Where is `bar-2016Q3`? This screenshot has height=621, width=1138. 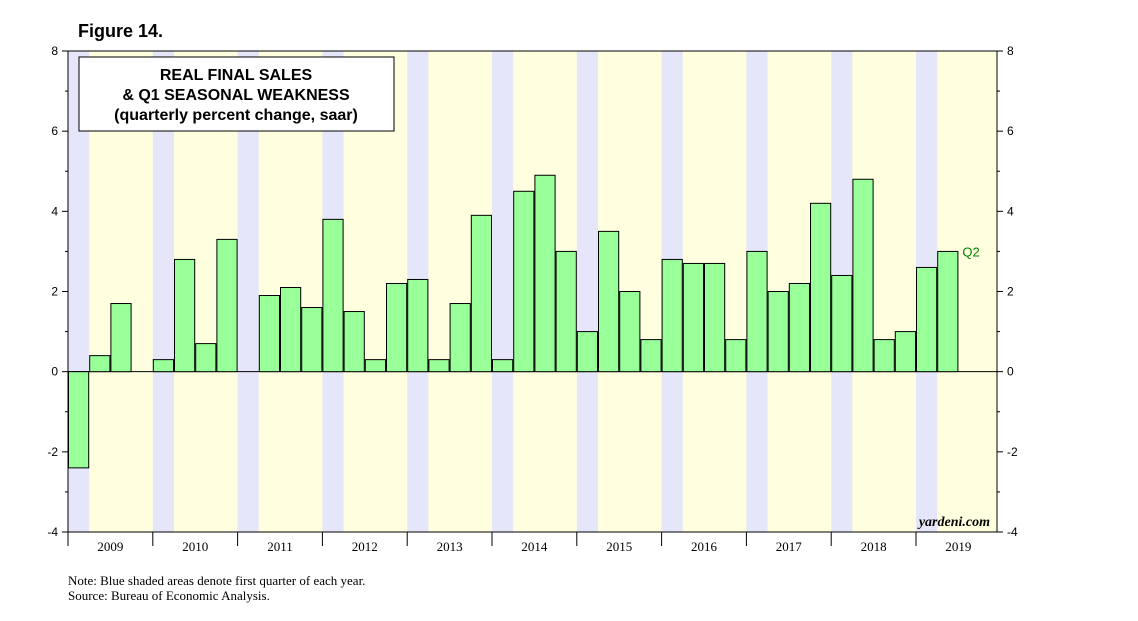 bar-2016Q3 is located at coordinates (715, 317).